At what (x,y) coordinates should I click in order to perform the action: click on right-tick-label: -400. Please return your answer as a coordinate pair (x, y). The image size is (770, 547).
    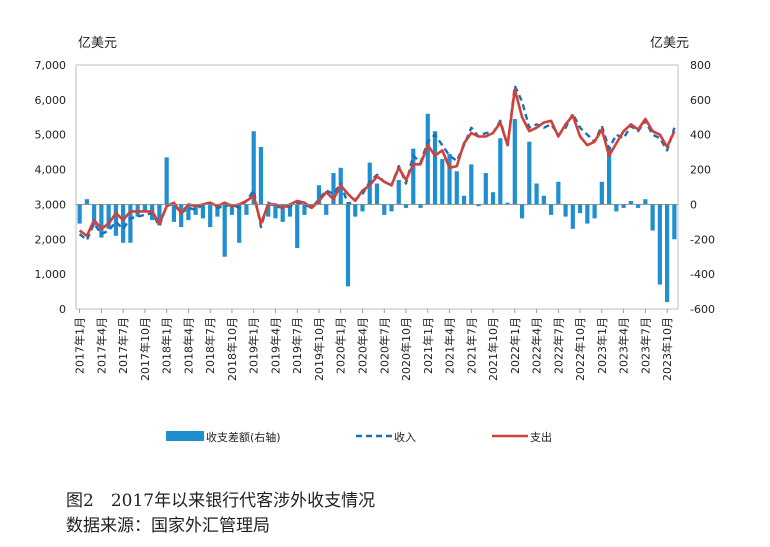
    Looking at the image, I should click on (702, 274).